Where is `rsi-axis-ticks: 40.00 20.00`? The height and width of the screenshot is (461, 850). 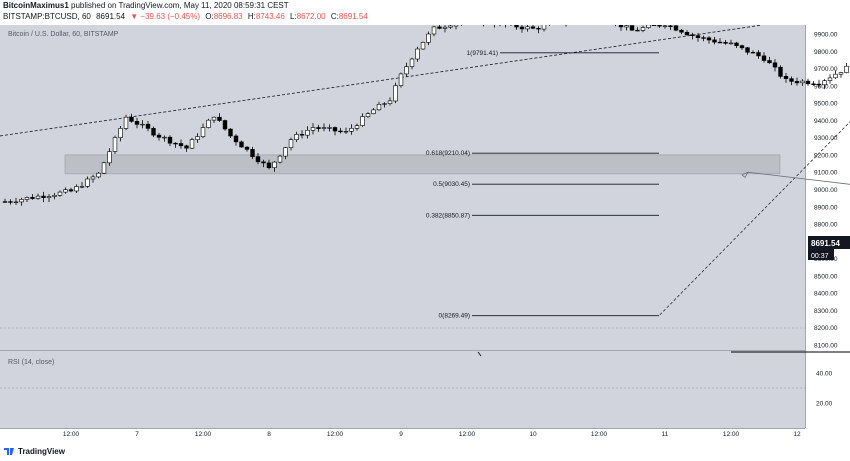
rsi-axis-ticks: 40.00 20.00 is located at coordinates (824, 389).